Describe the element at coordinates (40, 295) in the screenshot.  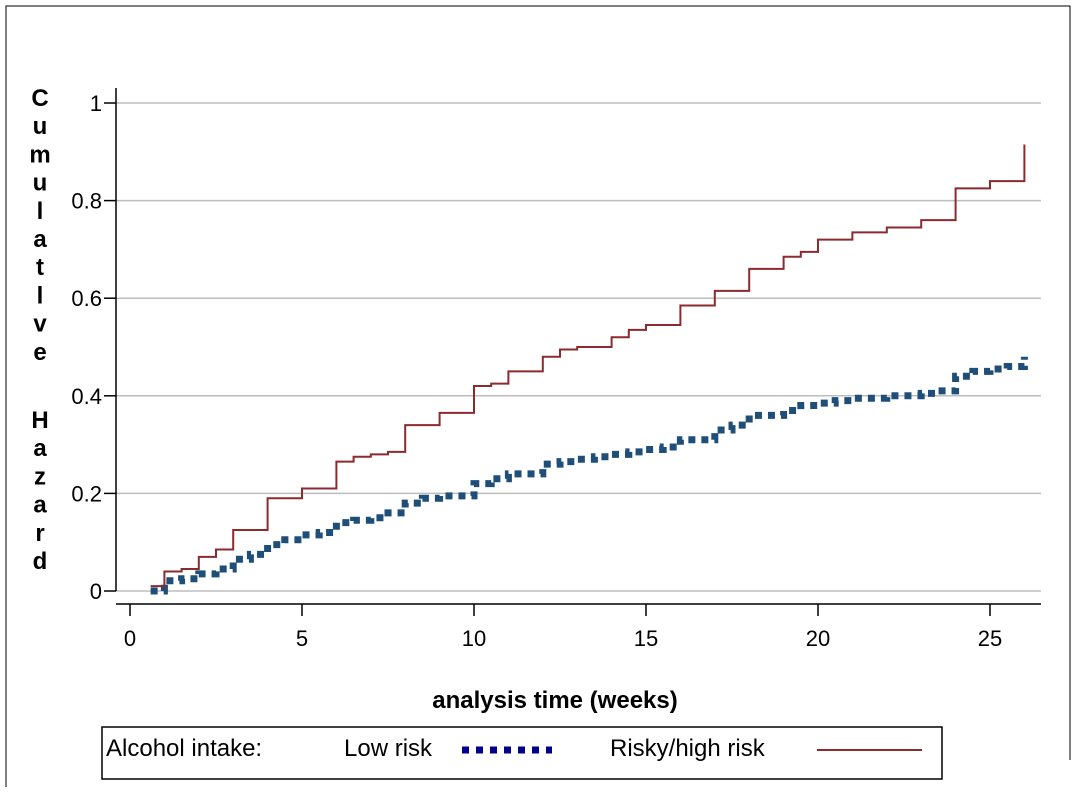
I see `y-axis-title-letter-7: l` at that location.